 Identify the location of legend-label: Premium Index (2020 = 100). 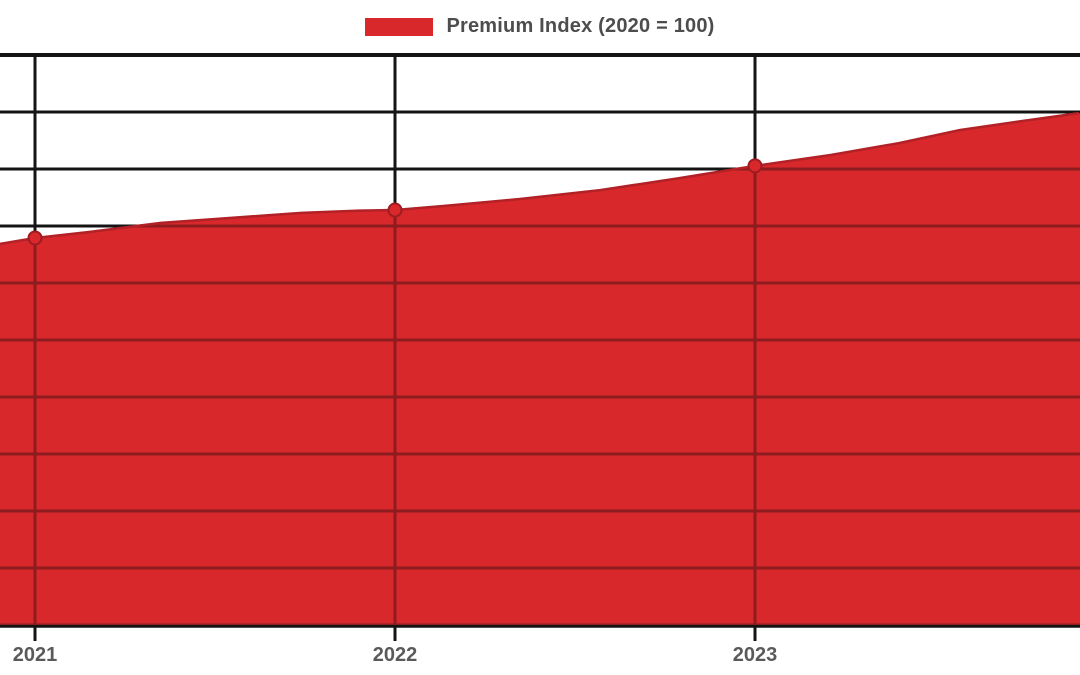
(580, 26).